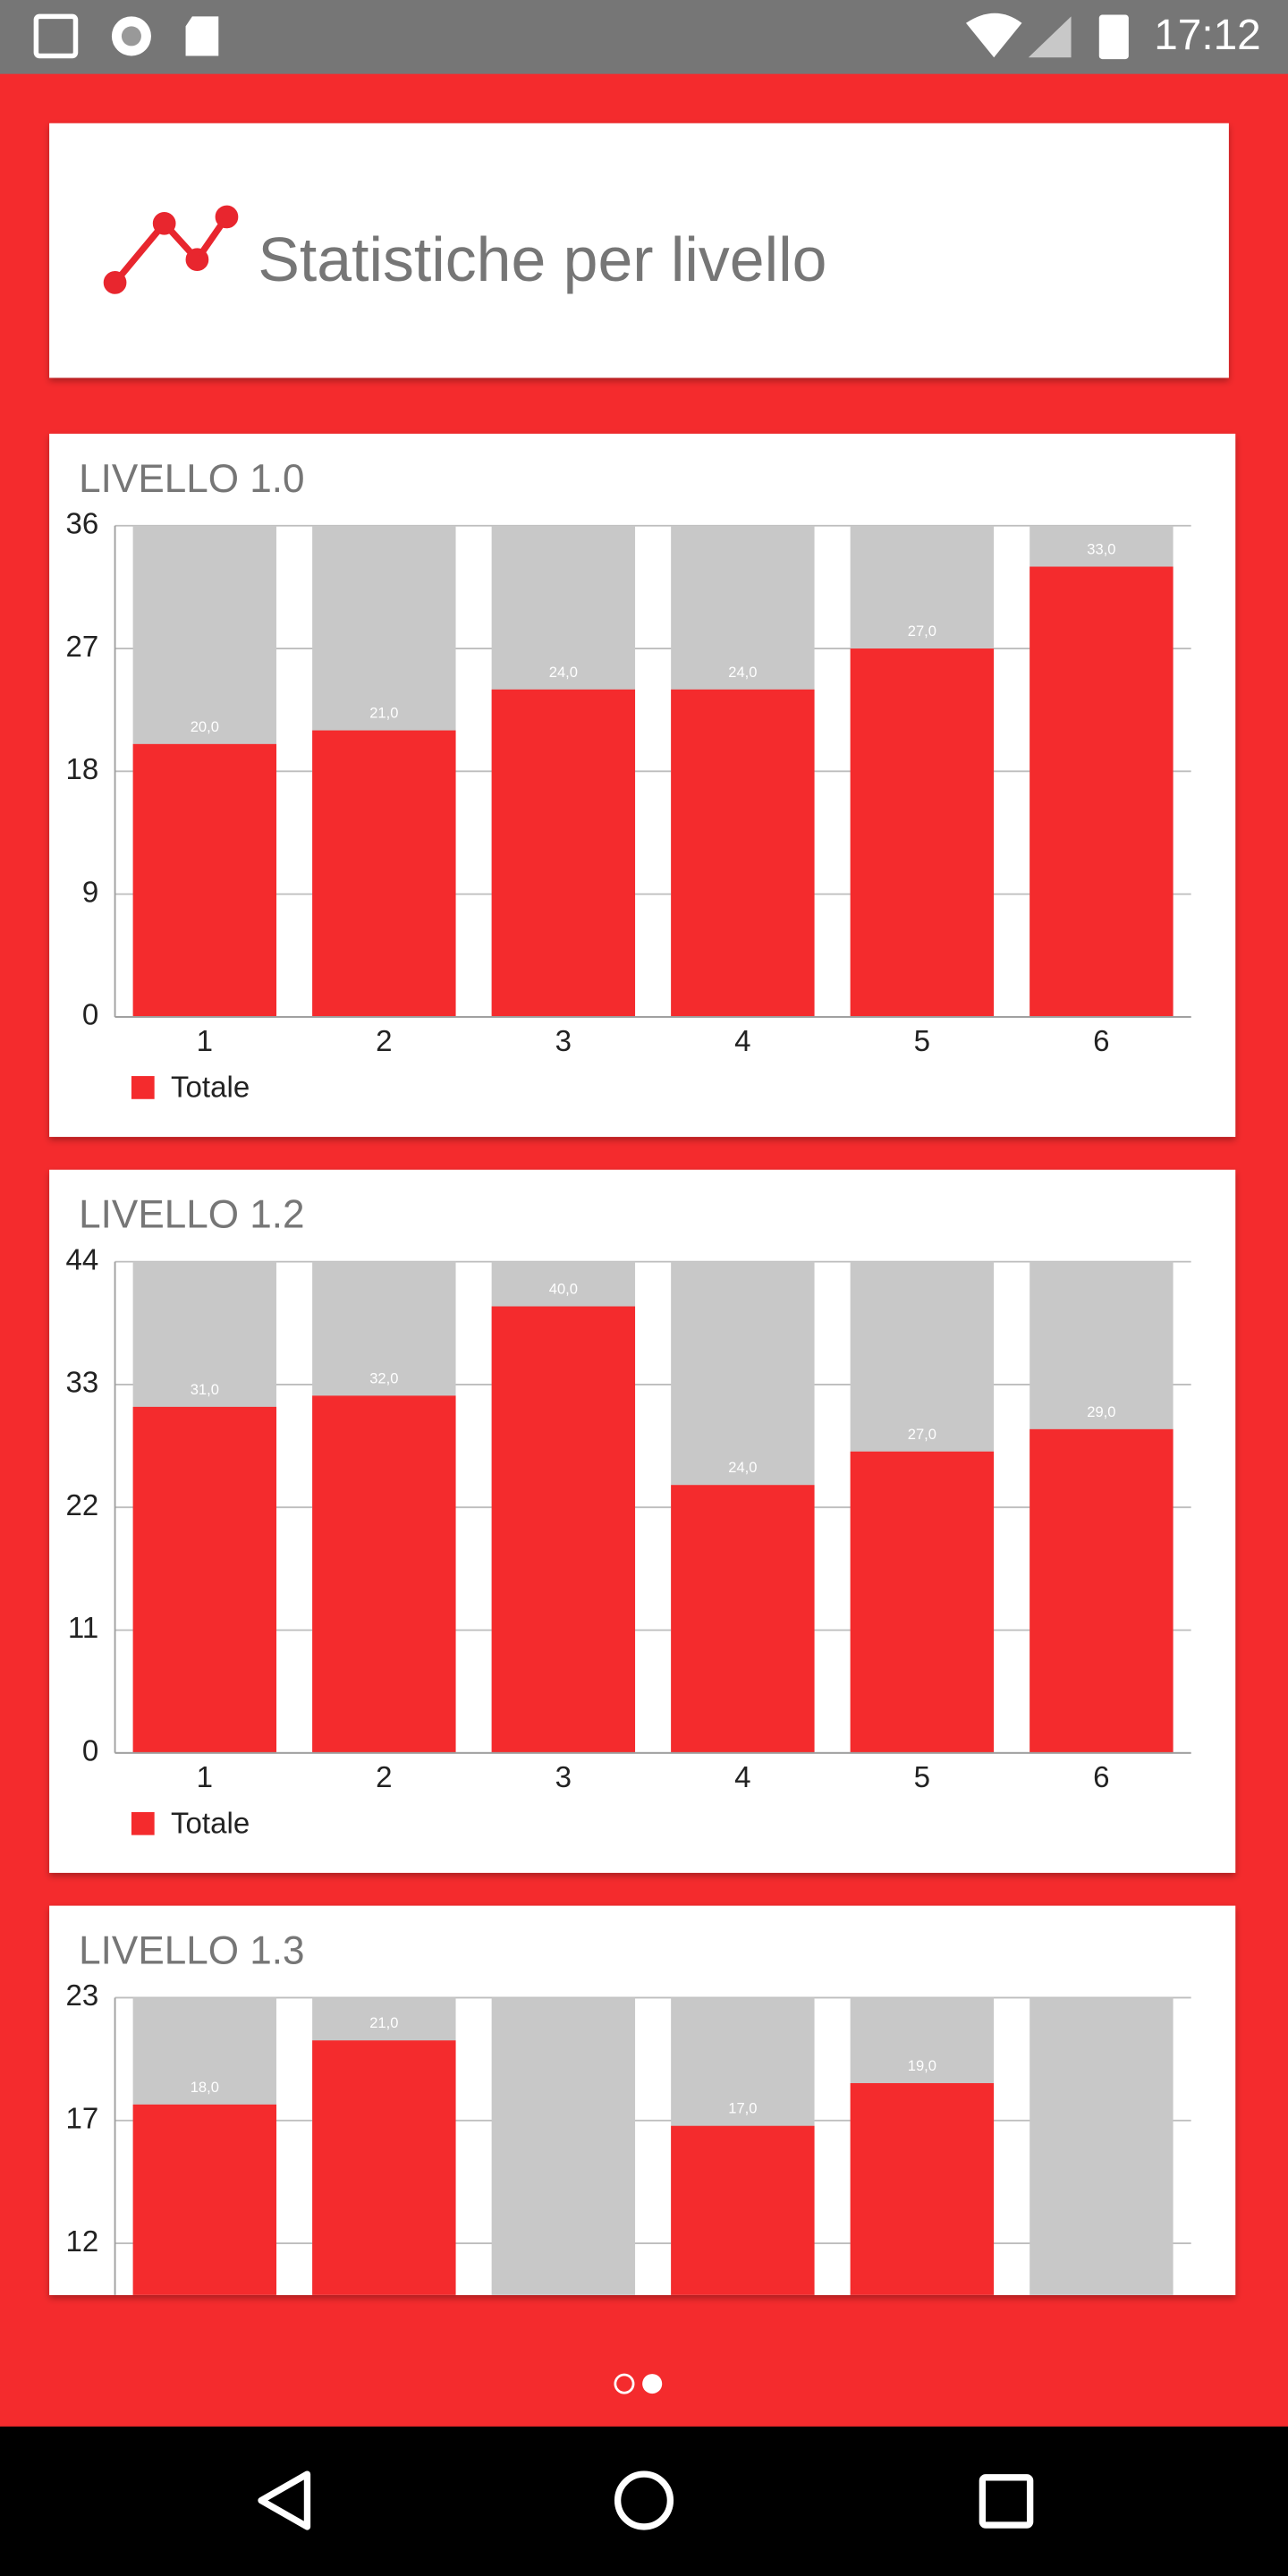 Image resolution: width=1288 pixels, height=2576 pixels. Describe the element at coordinates (922, 2065) in the screenshot. I see `value-label: 19,0` at that location.